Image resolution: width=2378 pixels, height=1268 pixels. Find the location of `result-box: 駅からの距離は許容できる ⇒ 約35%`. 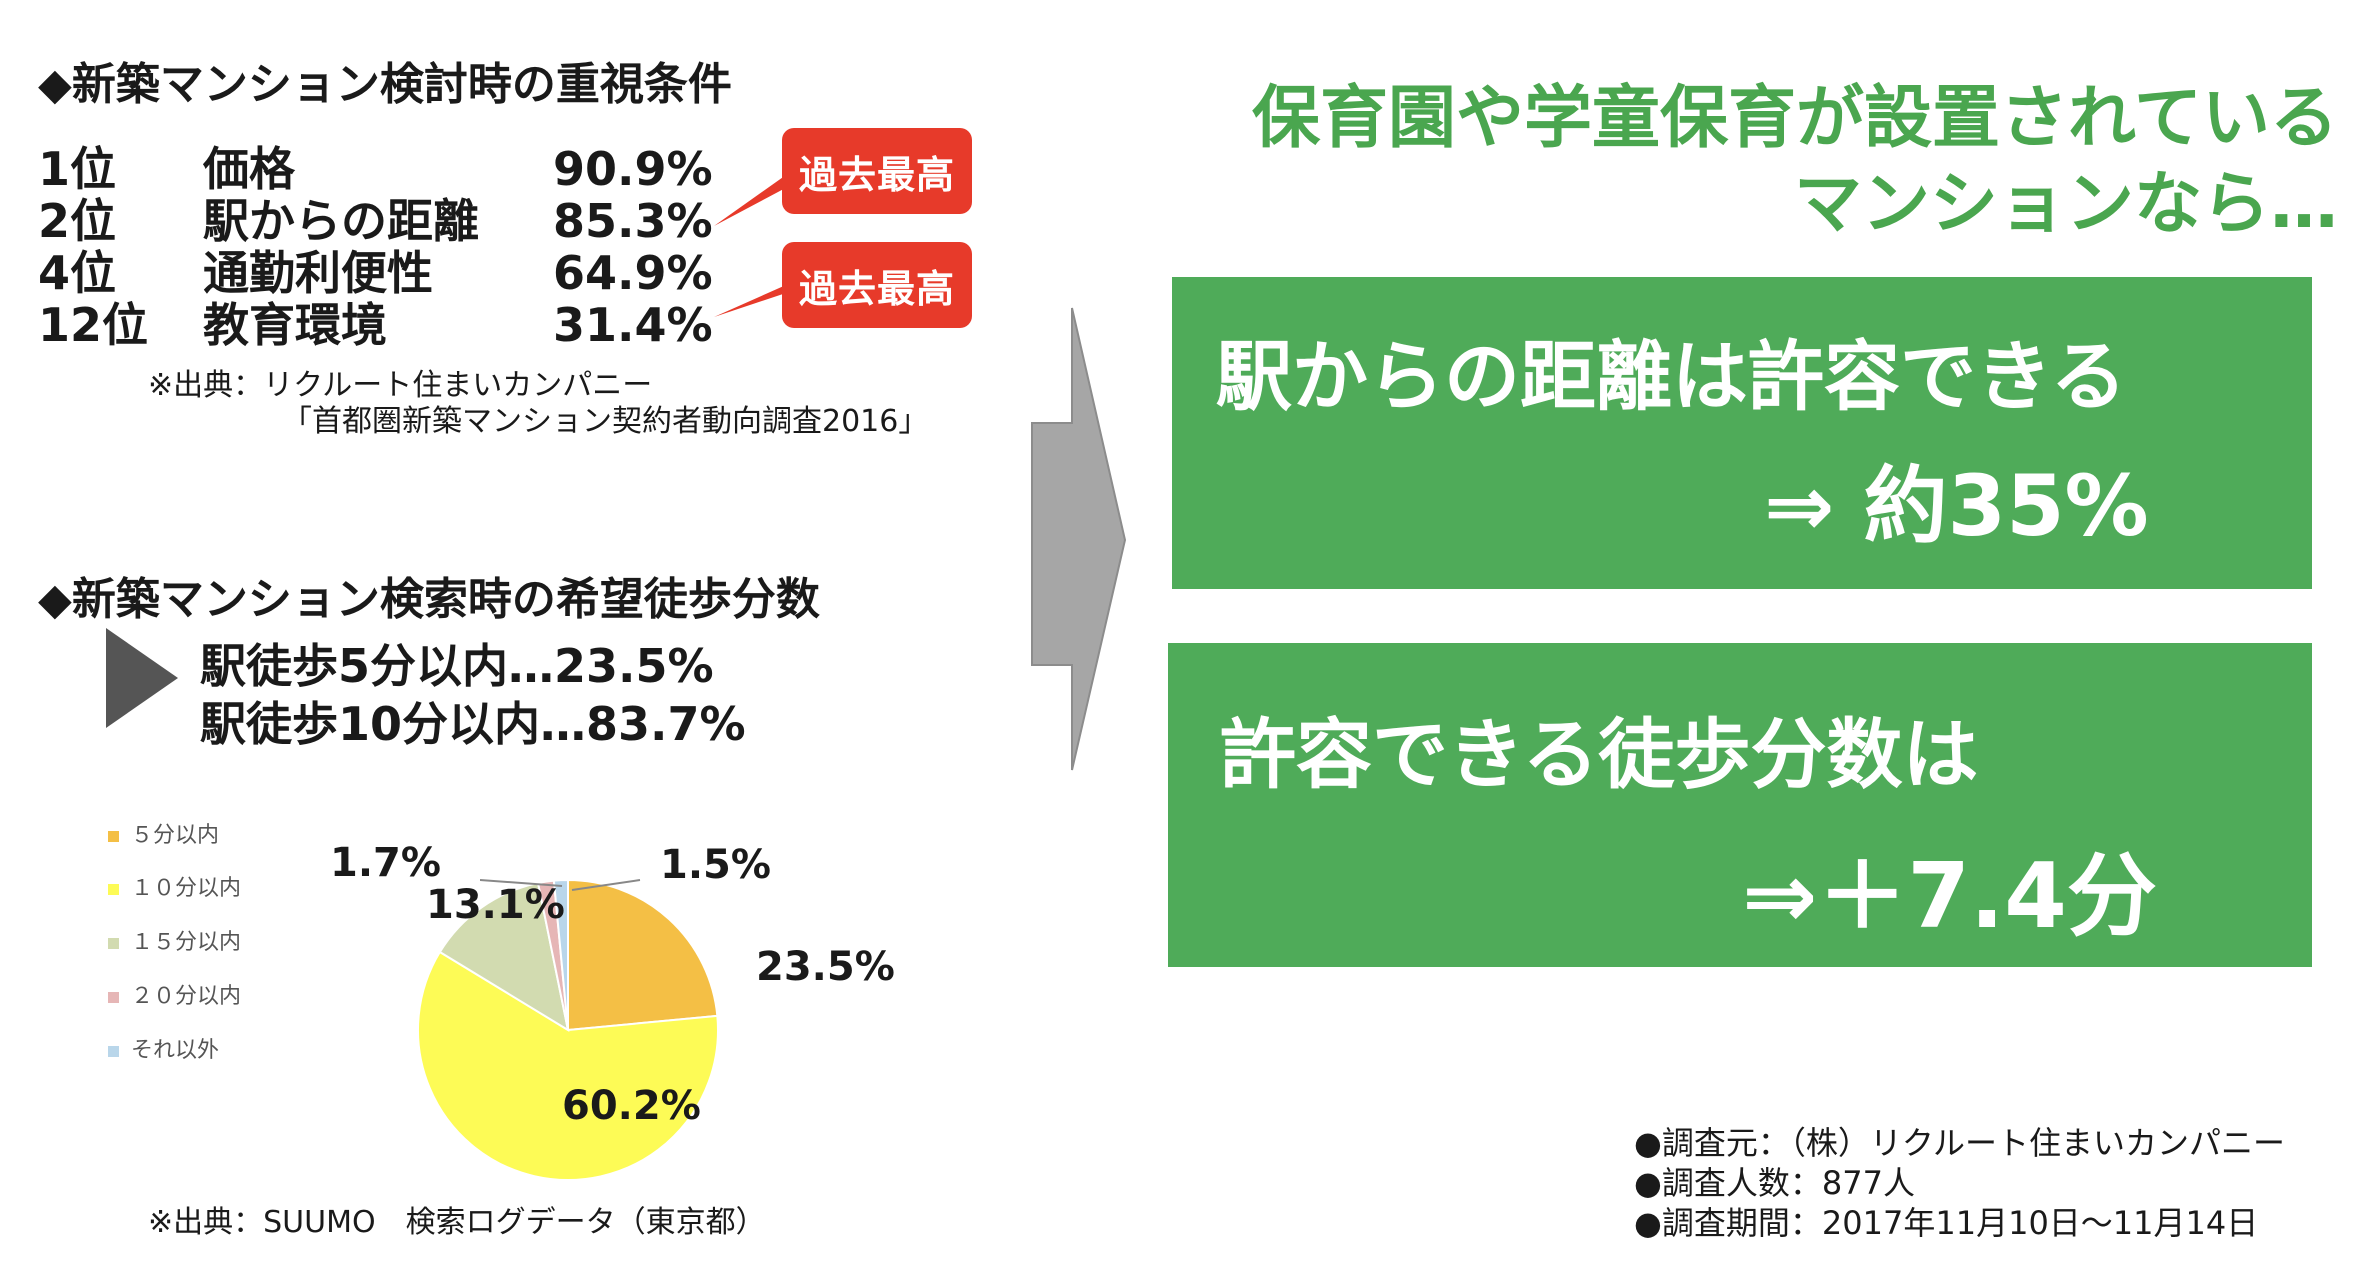

result-box: 駅からの距離は許容できる ⇒ 約35% is located at coordinates (1742, 433).